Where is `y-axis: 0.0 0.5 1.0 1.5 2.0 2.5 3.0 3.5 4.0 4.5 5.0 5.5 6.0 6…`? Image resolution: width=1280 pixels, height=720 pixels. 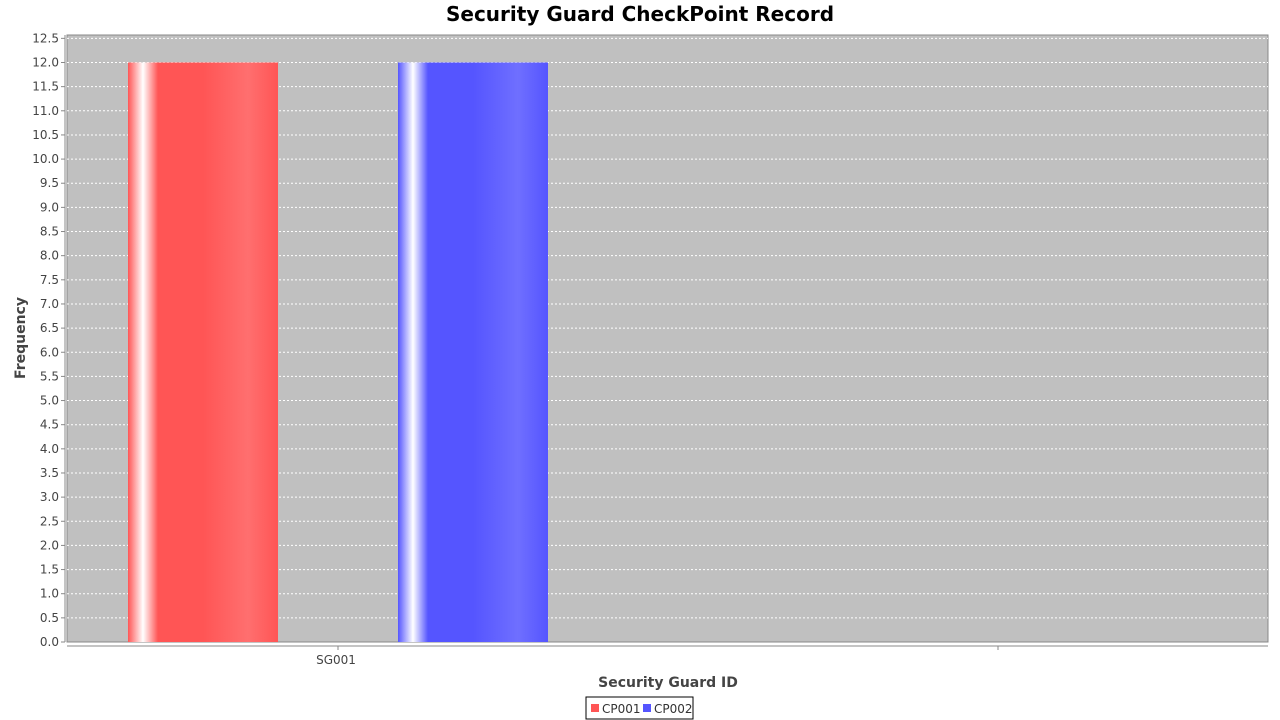
y-axis: 0.0 0.5 1.0 1.5 2.0 2.5 3.0 3.5 4.0 4.5 5.0 5.5 6.0 6… is located at coordinates (49, 340).